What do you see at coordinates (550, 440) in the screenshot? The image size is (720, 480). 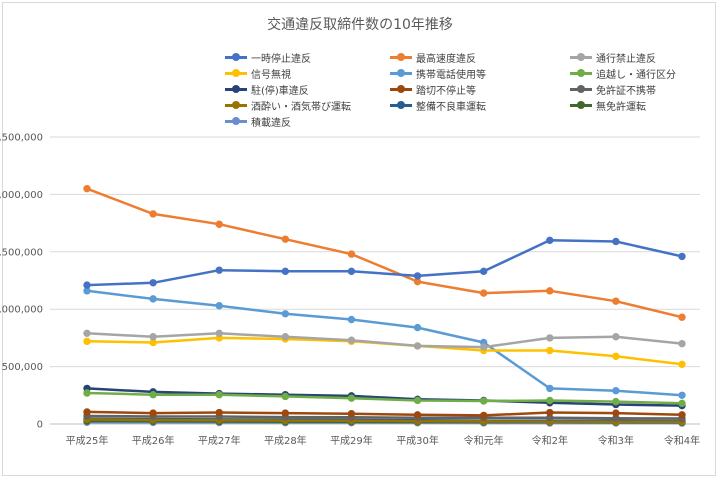 I see `x-tick-label: 令和2年` at bounding box center [550, 440].